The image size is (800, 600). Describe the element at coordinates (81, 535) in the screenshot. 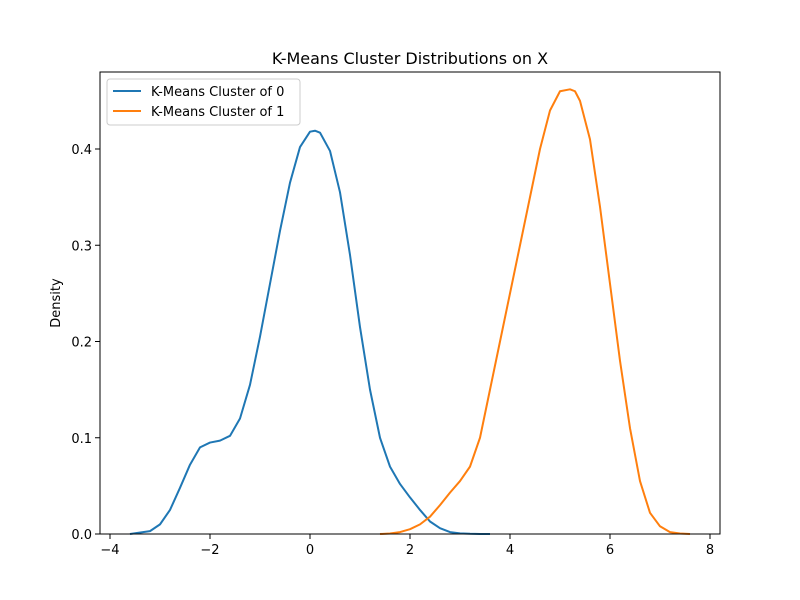

I see `y-tick-label: 0.0` at that location.